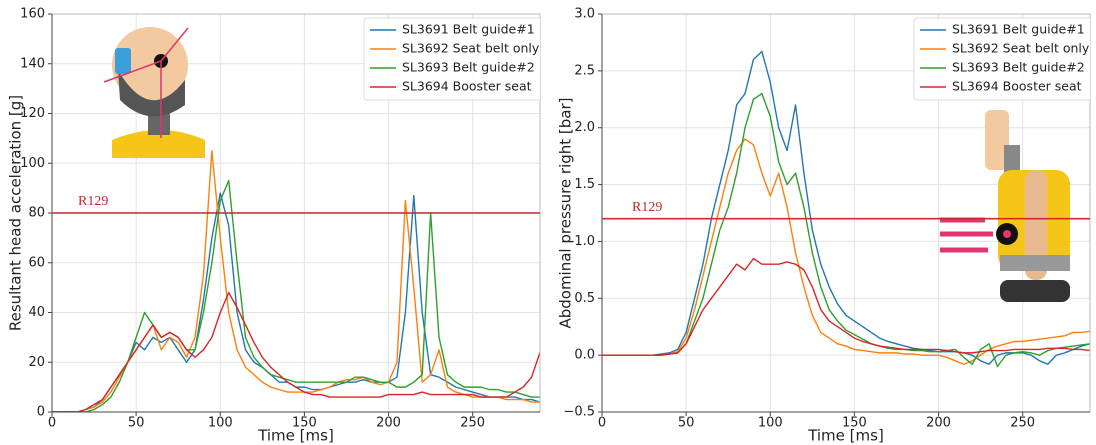  I want to click on y-tick-label: 0.0, so click(584, 355).